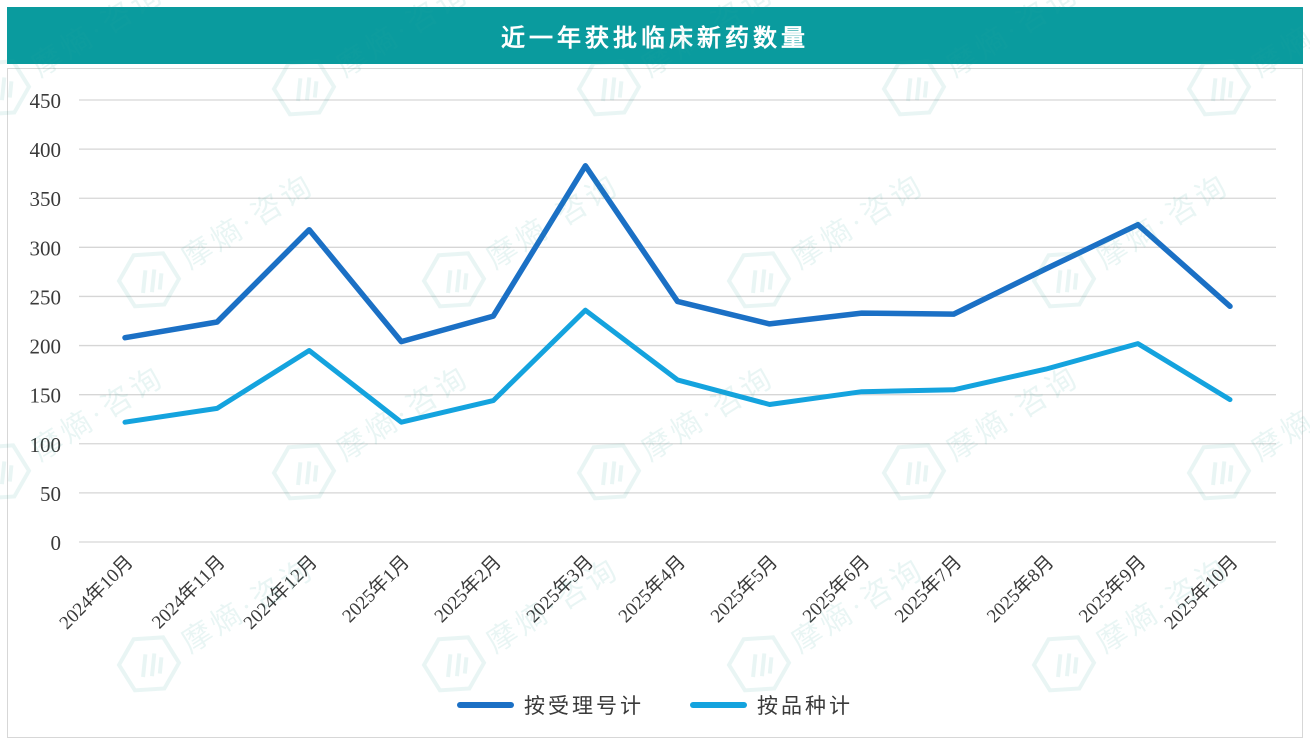  I want to click on x-category-label: 2025年10月, so click(1201, 592).